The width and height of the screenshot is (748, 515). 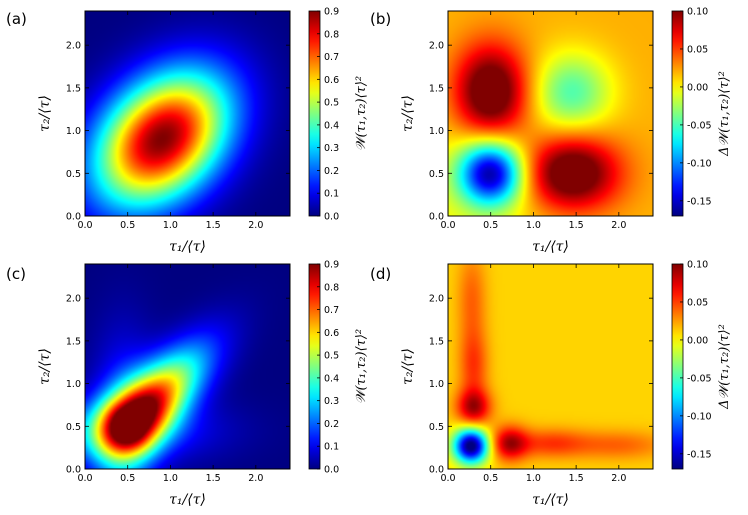 I want to click on colorbar-label: Δ𝒲(τ₁,τ₂)⟨τ⟩², so click(x=724, y=114).